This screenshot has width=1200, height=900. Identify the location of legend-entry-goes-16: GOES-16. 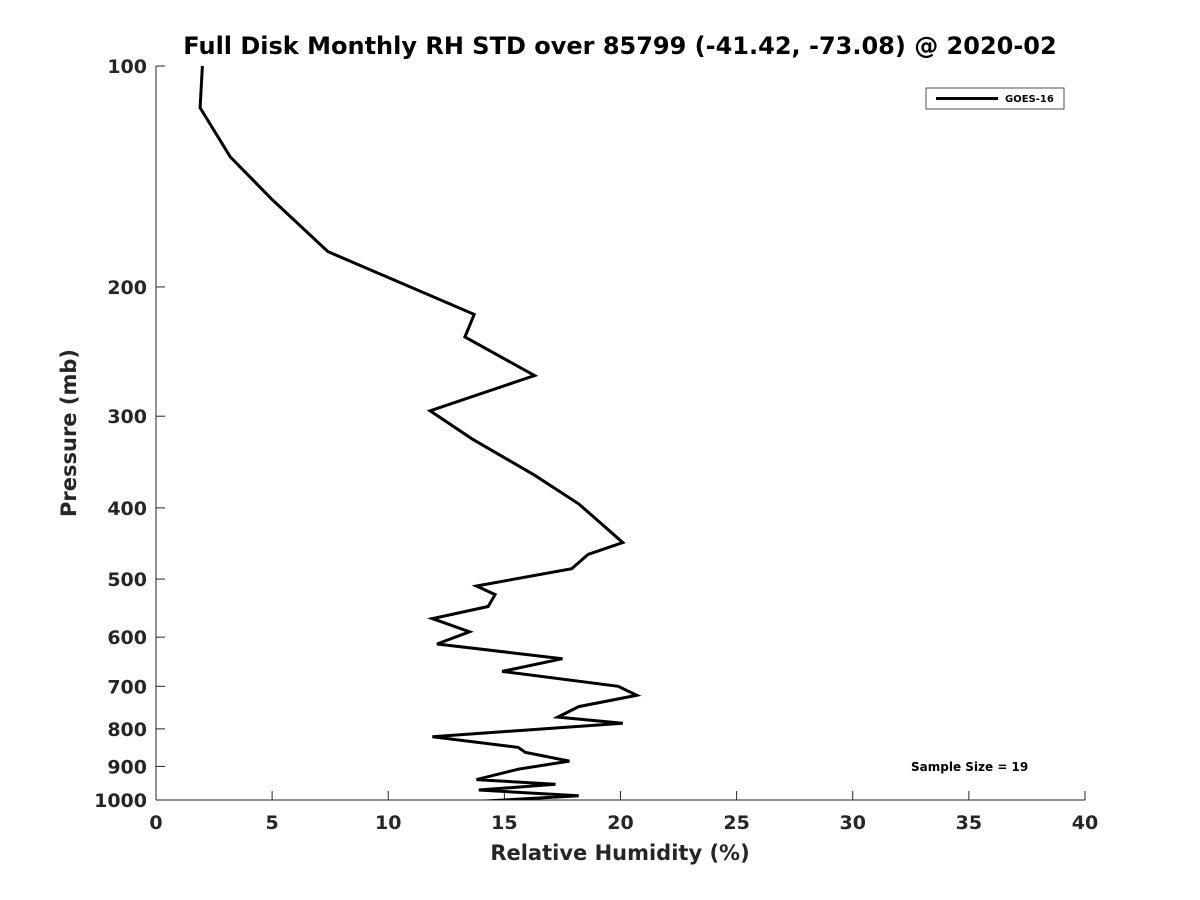
(1029, 99).